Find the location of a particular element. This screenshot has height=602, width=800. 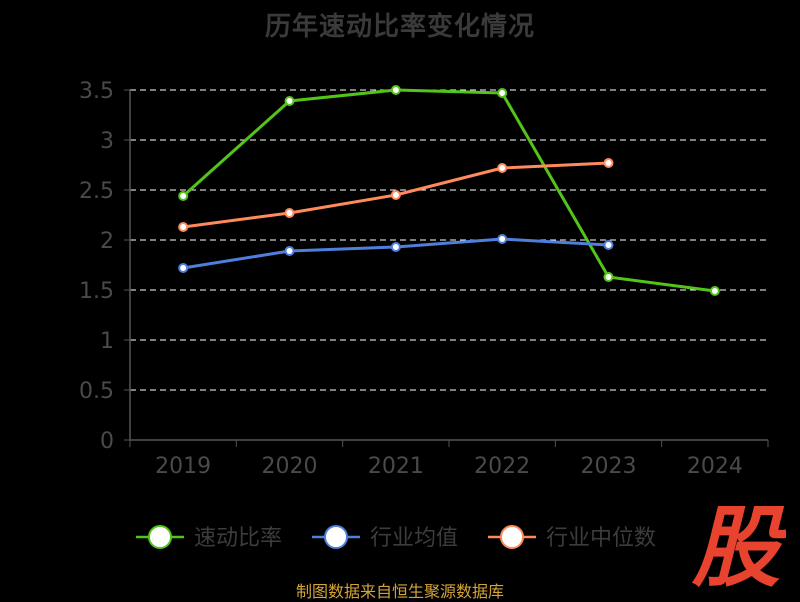

x-tick-label: 2024 is located at coordinates (715, 466).